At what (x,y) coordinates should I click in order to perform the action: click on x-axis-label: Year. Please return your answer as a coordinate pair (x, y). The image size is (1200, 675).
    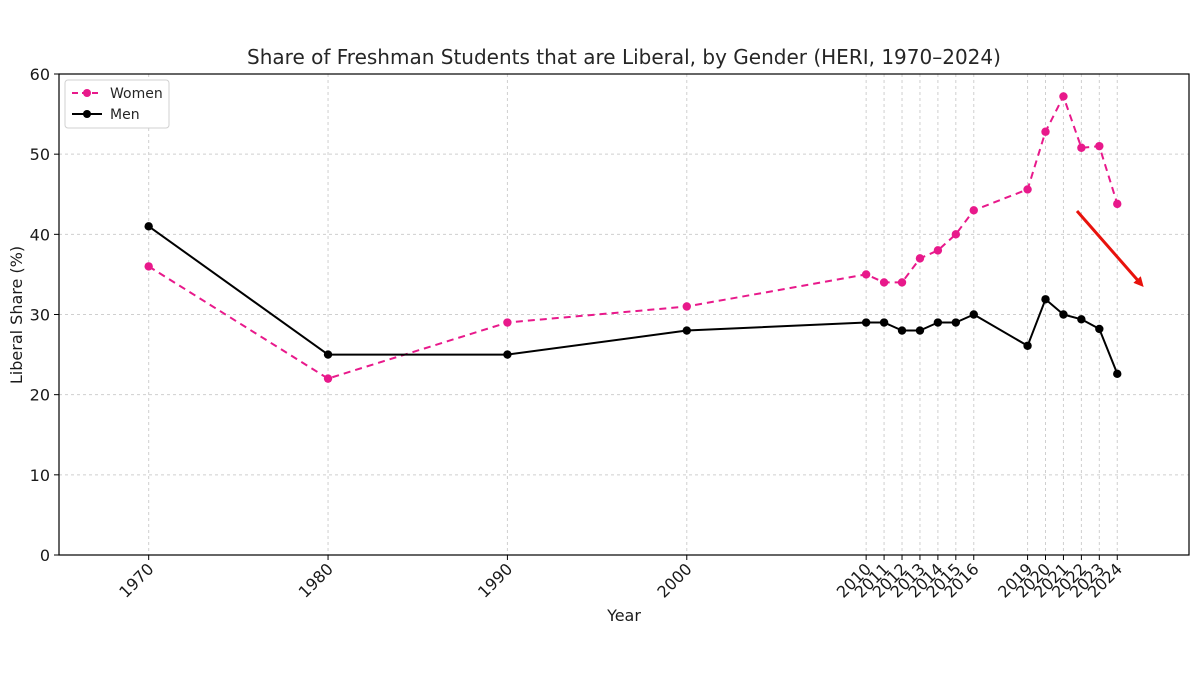
    Looking at the image, I should click on (623, 615).